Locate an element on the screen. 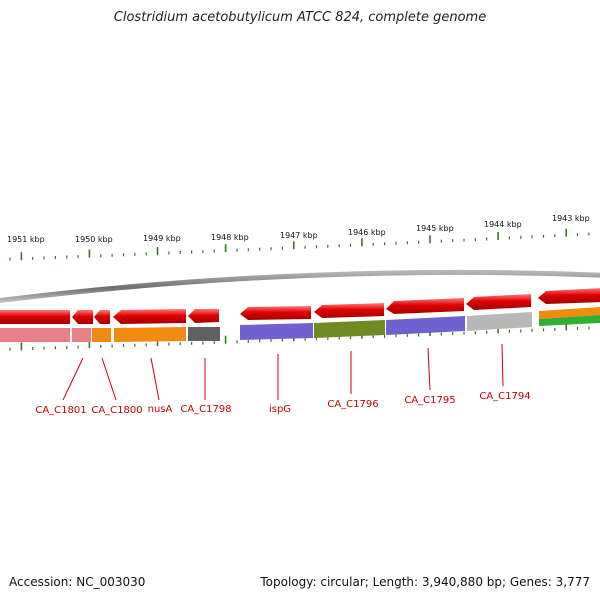 The width and height of the screenshot is (600, 600). gene-arrows is located at coordinates (300, 306).